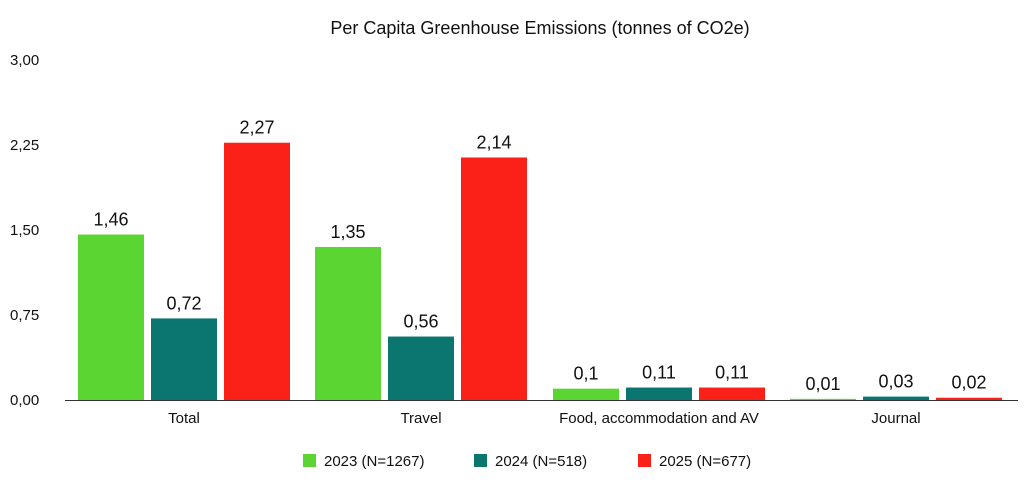 The width and height of the screenshot is (1024, 484). I want to click on y-tick-label: 0,75, so click(24, 315).